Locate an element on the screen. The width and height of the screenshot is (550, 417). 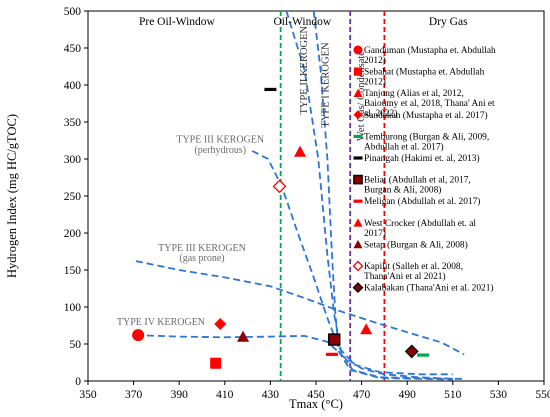
rotated-curve-label: TYPE II KEROGEN is located at coordinates (304, 69).